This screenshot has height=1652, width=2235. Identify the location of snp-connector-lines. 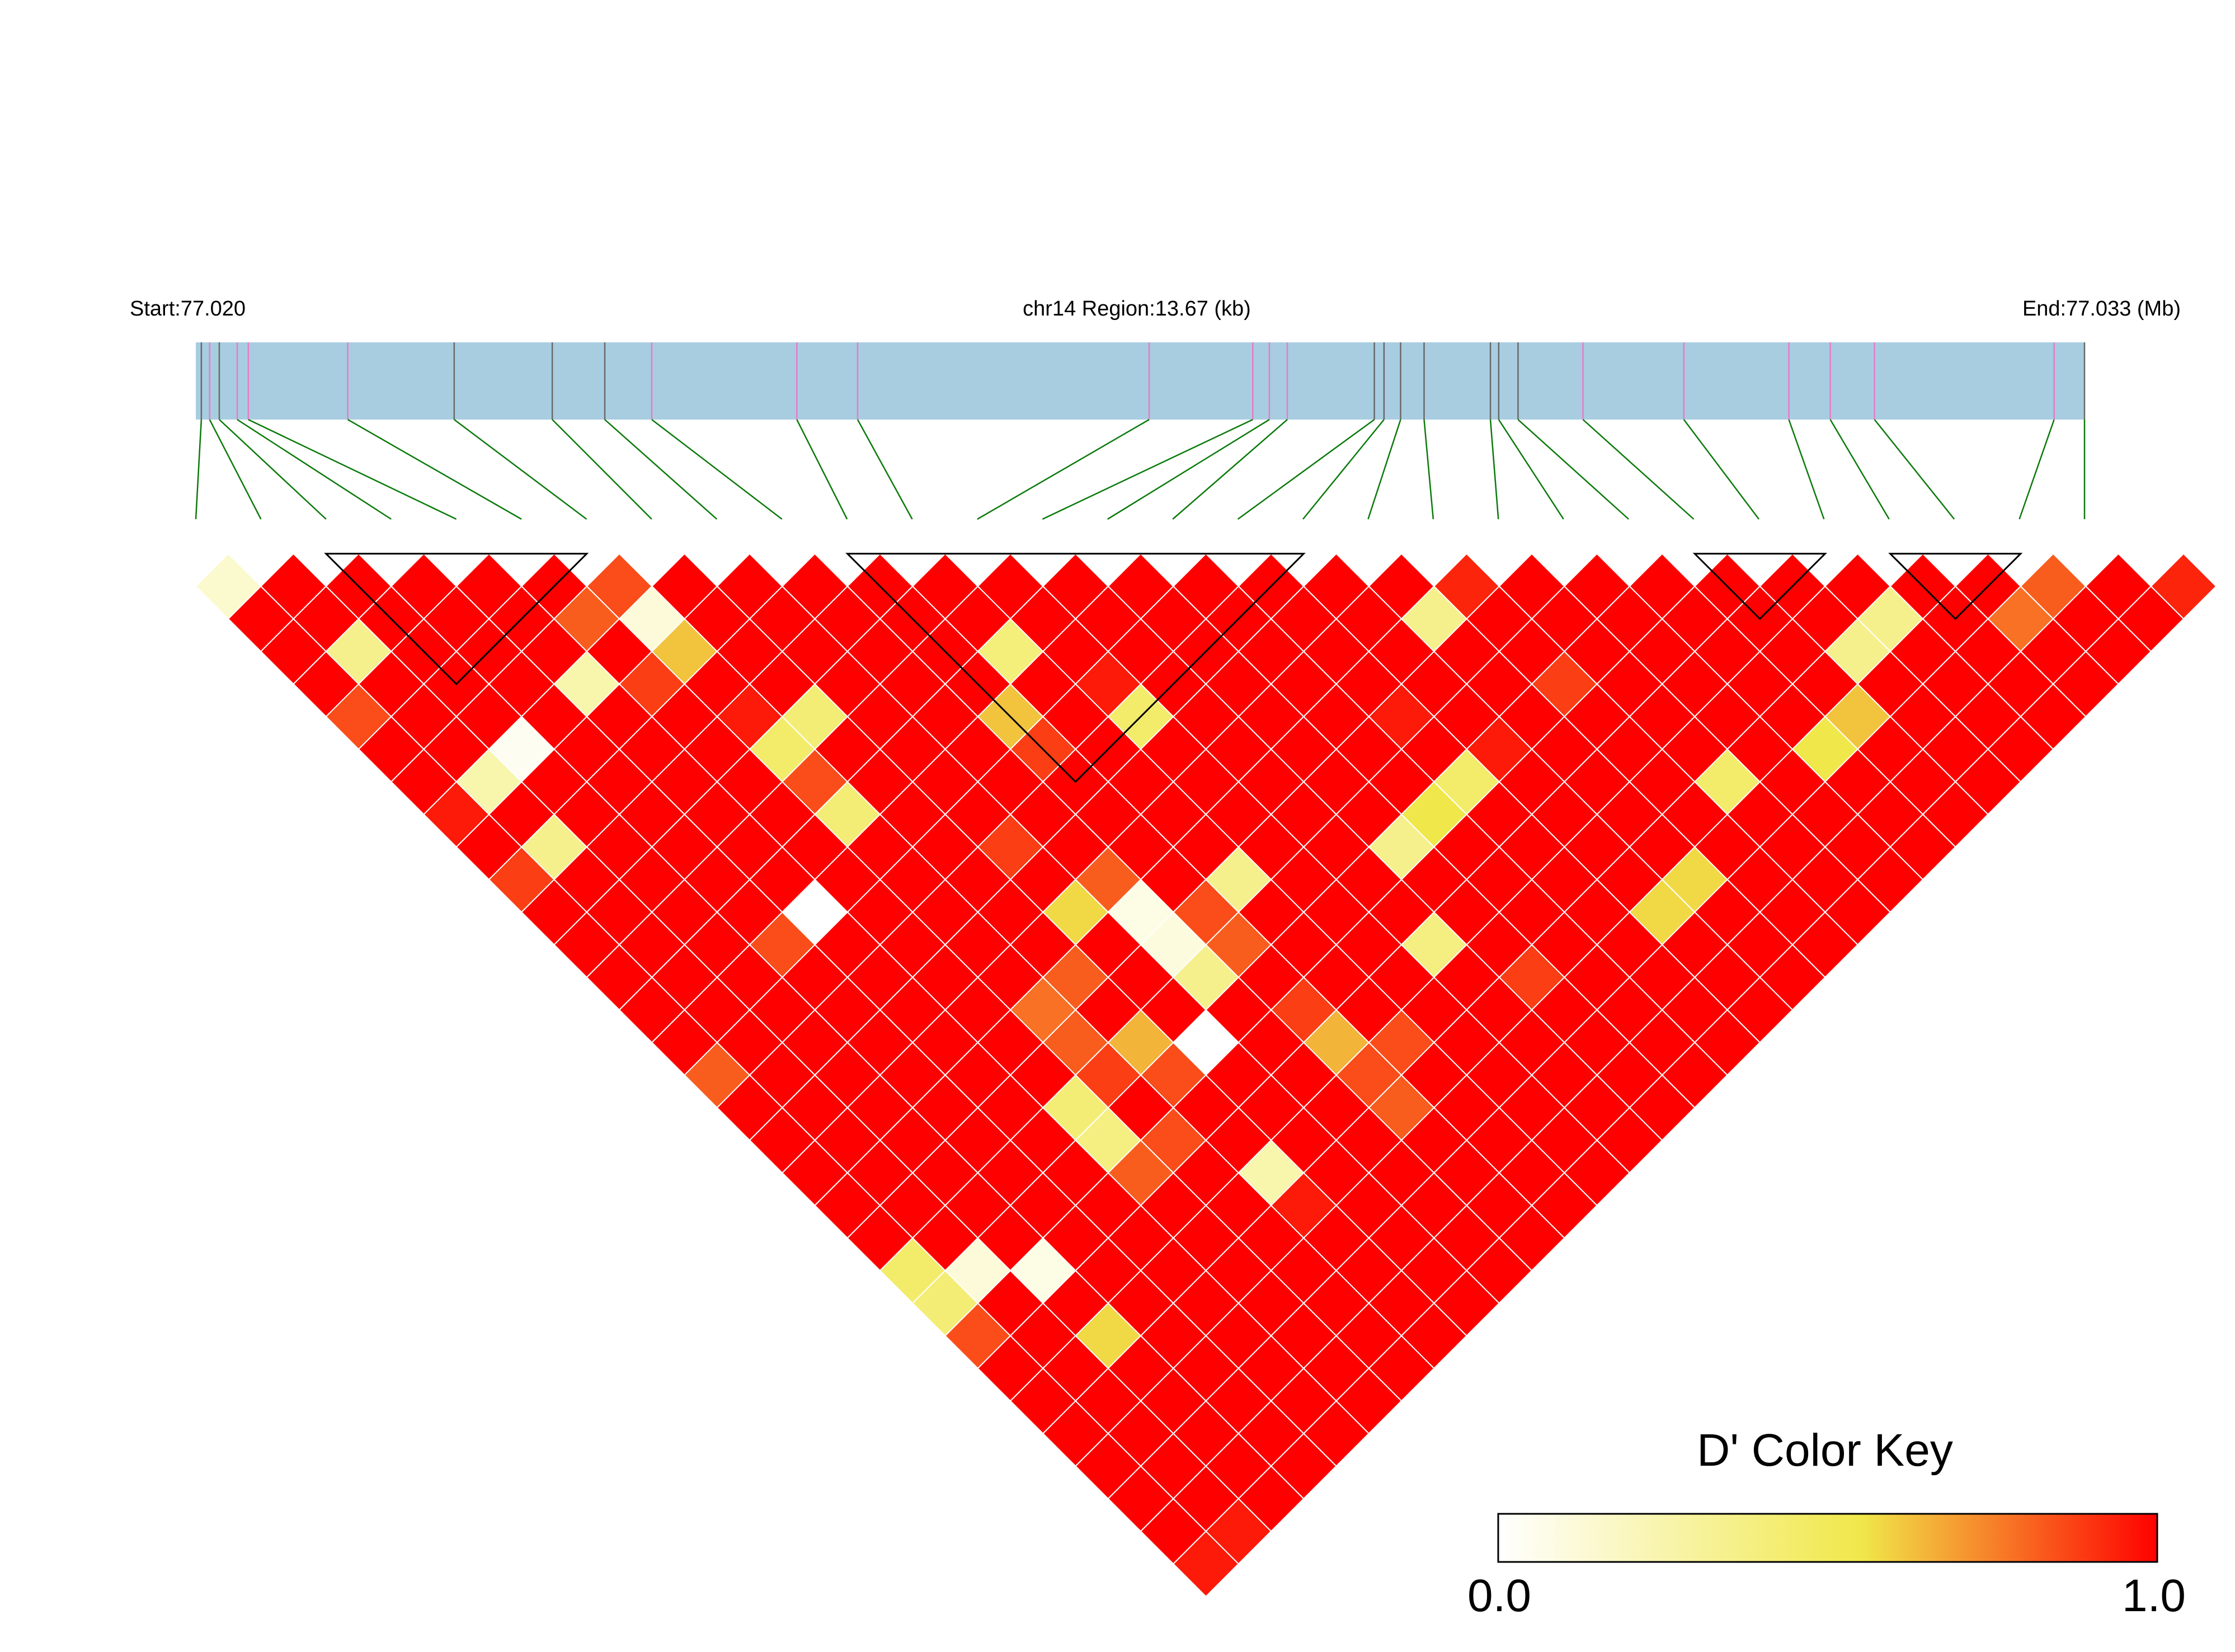
(1140, 469).